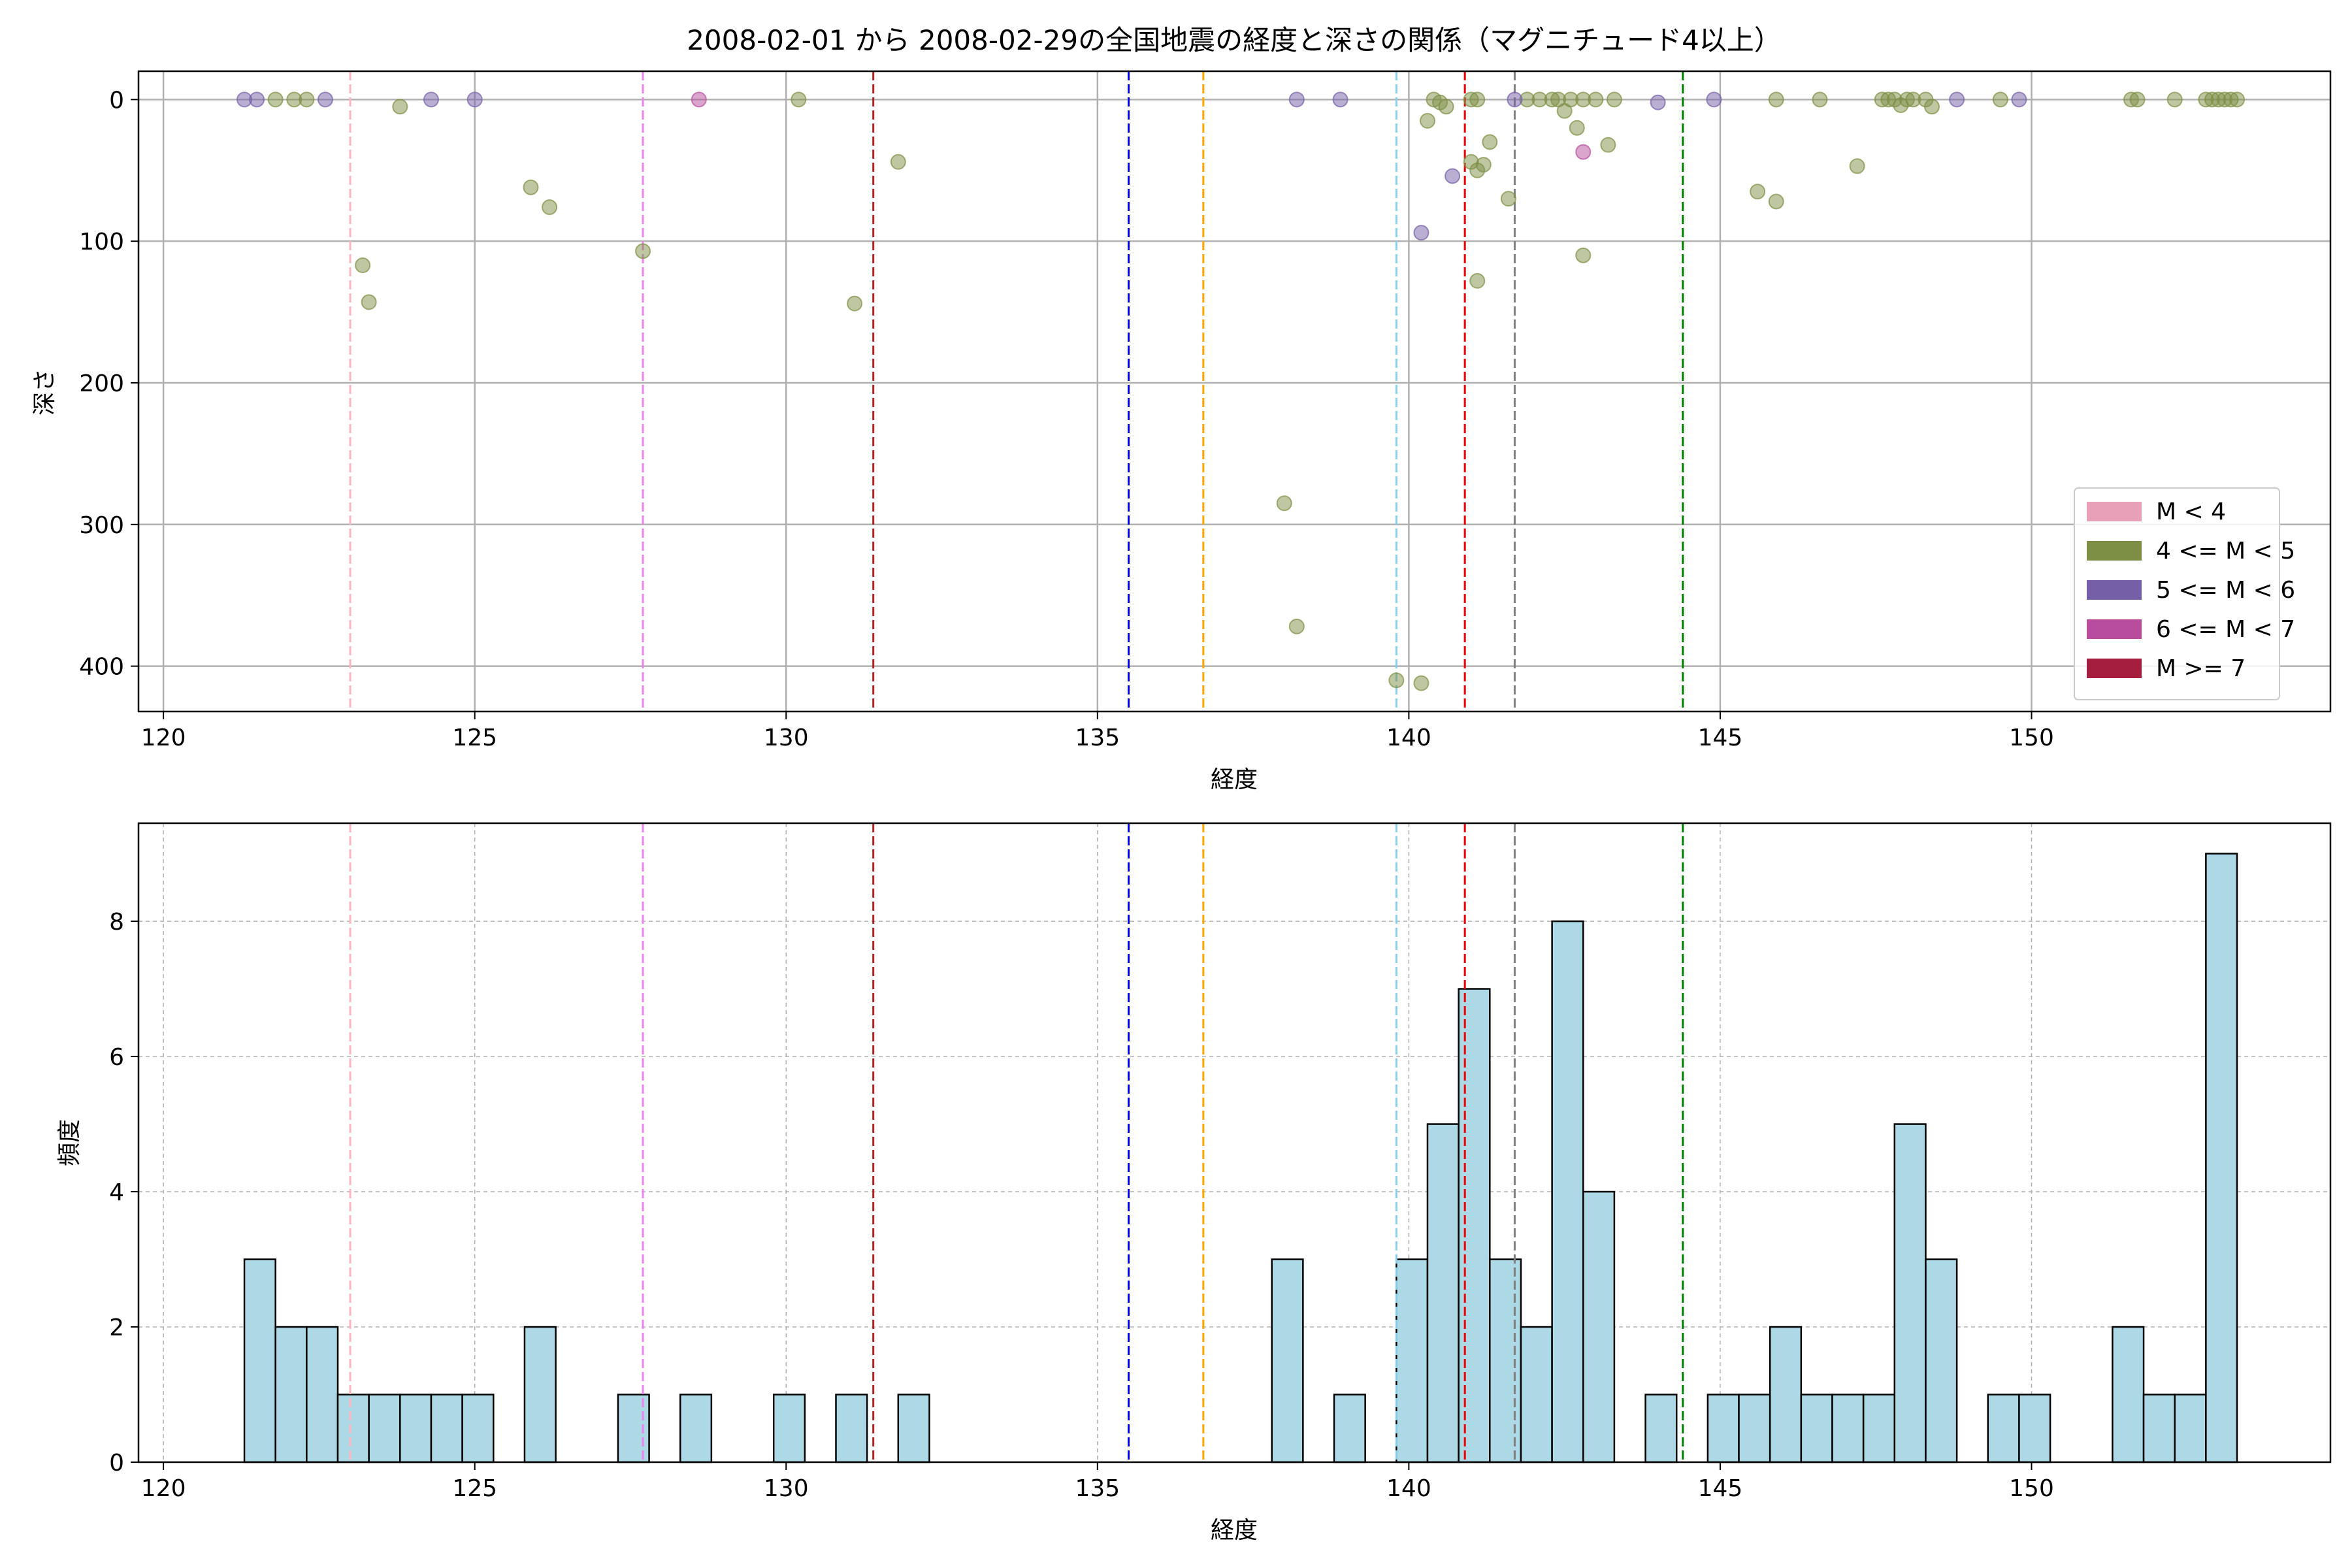  I want to click on histogram-x-ticks: 120 125 130 135 140 145 150, so click(1097, 1482).